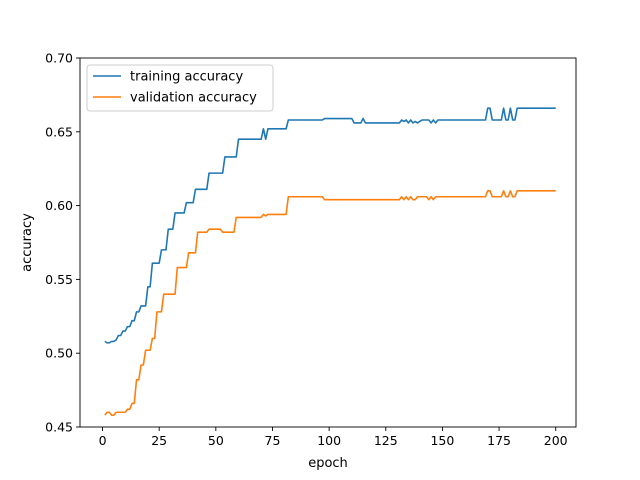 The width and height of the screenshot is (640, 480). What do you see at coordinates (59, 279) in the screenshot?
I see `y-tick-label: 0.55` at bounding box center [59, 279].